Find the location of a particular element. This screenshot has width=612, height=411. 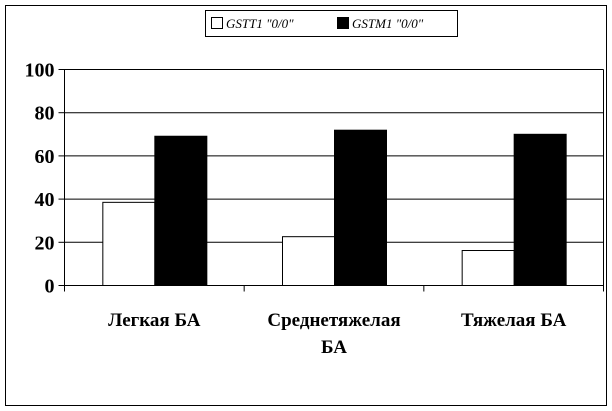

legend: GSTT1 "0/0" GSTM1 "0/0" is located at coordinates (331, 23).